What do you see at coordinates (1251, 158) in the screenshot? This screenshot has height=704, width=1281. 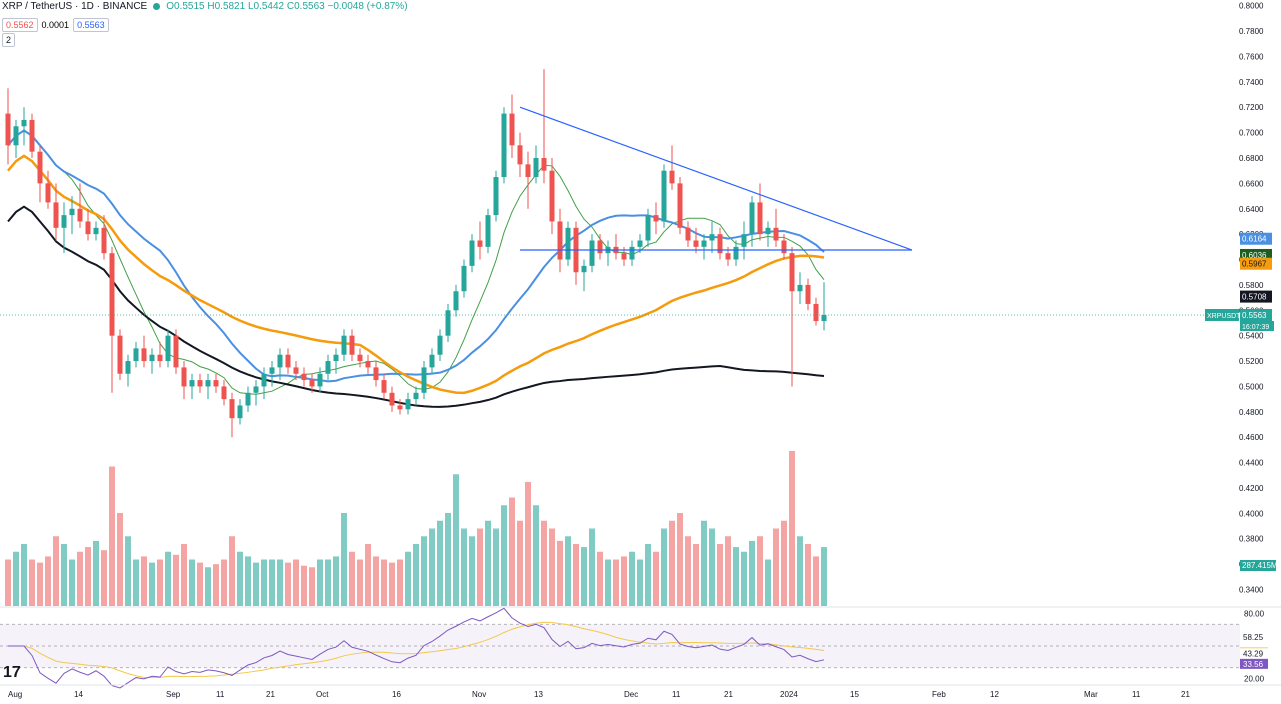 I see `price-tick-label: 0.6800` at bounding box center [1251, 158].